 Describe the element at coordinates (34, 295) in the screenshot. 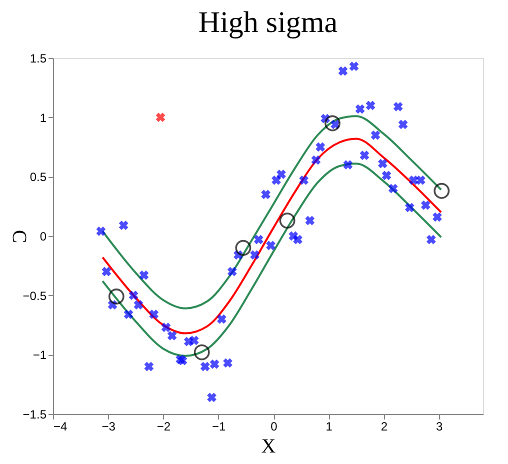

I see `y-tick-label: −0.5` at that location.